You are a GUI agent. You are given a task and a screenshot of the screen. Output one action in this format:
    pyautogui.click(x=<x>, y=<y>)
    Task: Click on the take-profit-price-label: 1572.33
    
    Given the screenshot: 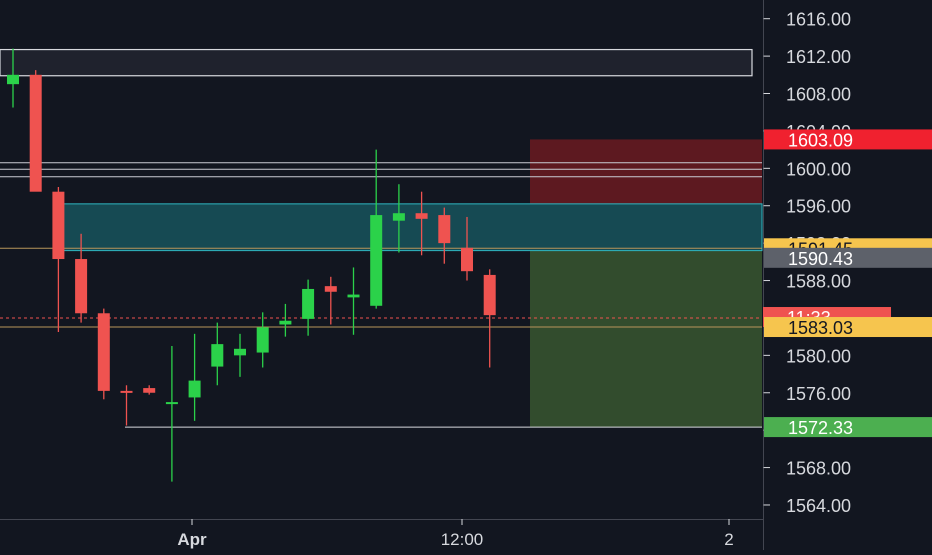 What is the action you would take?
    pyautogui.click(x=848, y=427)
    